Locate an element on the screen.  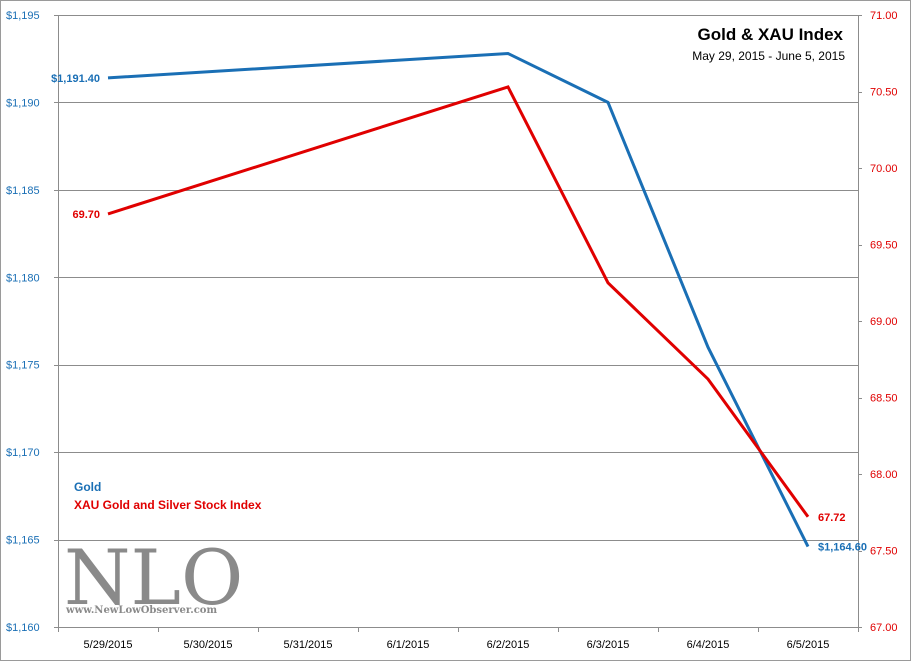
y-right-tick-label: 70.00 is located at coordinates (884, 169).